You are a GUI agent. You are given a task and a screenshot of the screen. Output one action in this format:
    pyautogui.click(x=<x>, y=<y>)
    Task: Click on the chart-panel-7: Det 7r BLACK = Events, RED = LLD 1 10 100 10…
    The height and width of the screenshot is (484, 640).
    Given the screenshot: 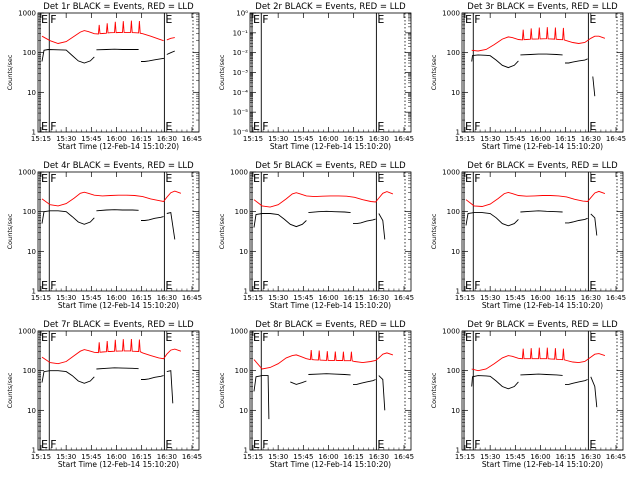 What is the action you would take?
    pyautogui.click(x=104, y=394)
    